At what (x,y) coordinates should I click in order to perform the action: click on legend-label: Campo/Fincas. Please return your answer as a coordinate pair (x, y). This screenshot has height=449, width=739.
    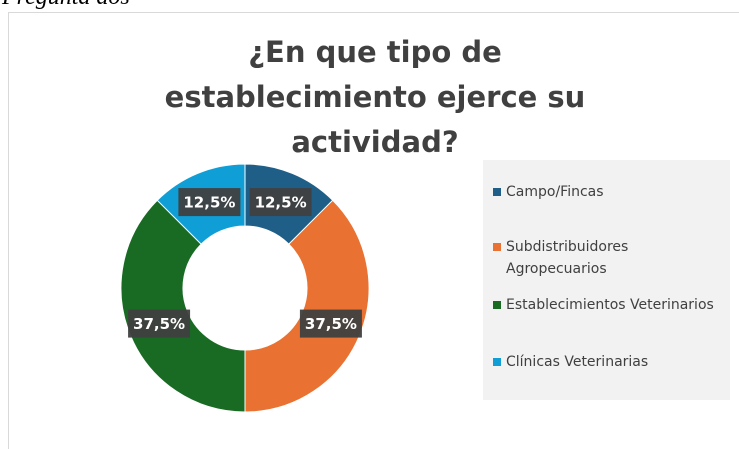
    Looking at the image, I should click on (555, 192).